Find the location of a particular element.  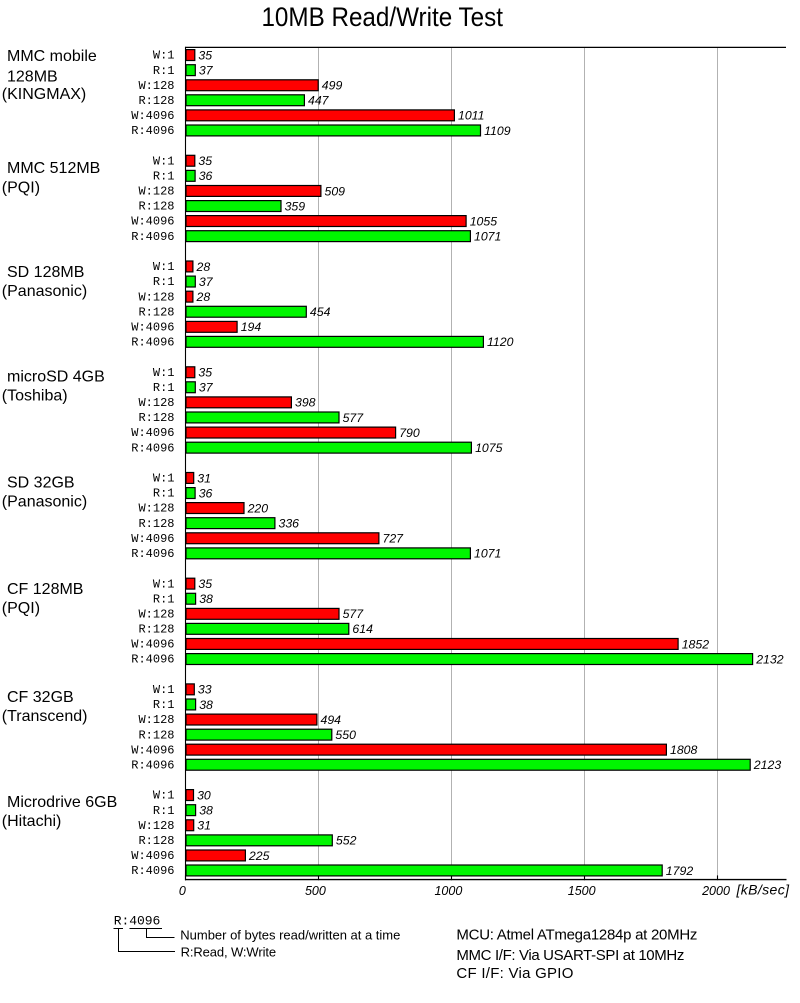

svg-text: 790 is located at coordinates (409, 433).